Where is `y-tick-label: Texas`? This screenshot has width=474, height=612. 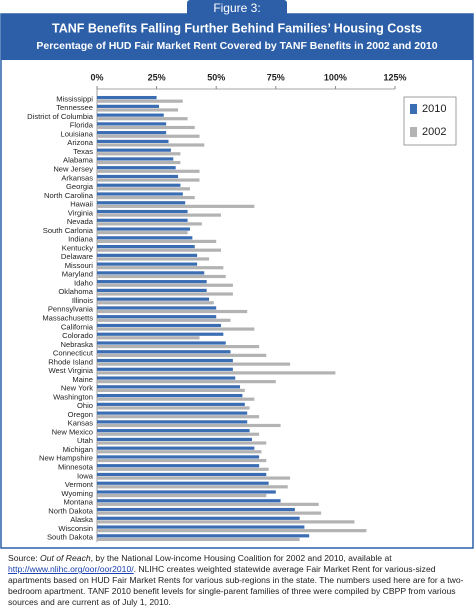
y-tick-label: Texas is located at coordinates (83, 151).